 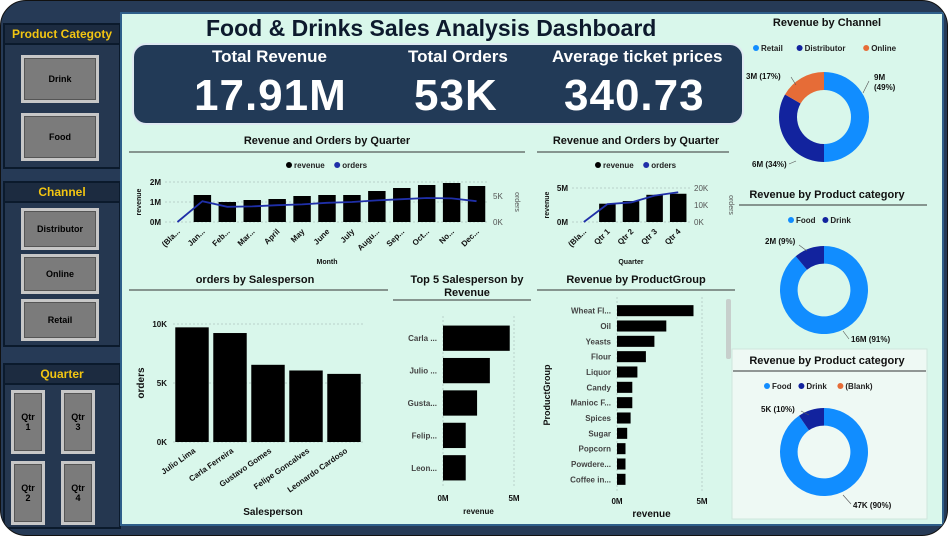 I want to click on slicer-title: Product Categoty, so click(x=62, y=35).